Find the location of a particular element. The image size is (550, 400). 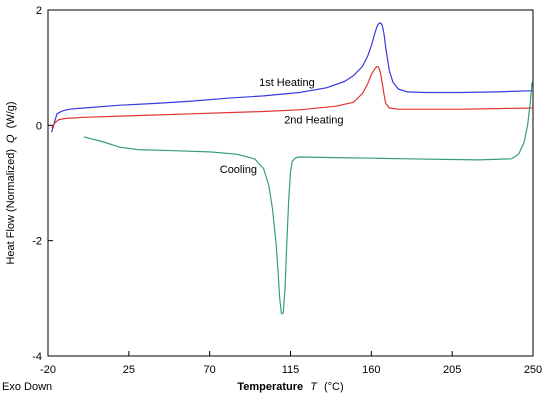

y-axis-title: Heat Flow (Normalized) Q (W/g) is located at coordinates (11, 182).